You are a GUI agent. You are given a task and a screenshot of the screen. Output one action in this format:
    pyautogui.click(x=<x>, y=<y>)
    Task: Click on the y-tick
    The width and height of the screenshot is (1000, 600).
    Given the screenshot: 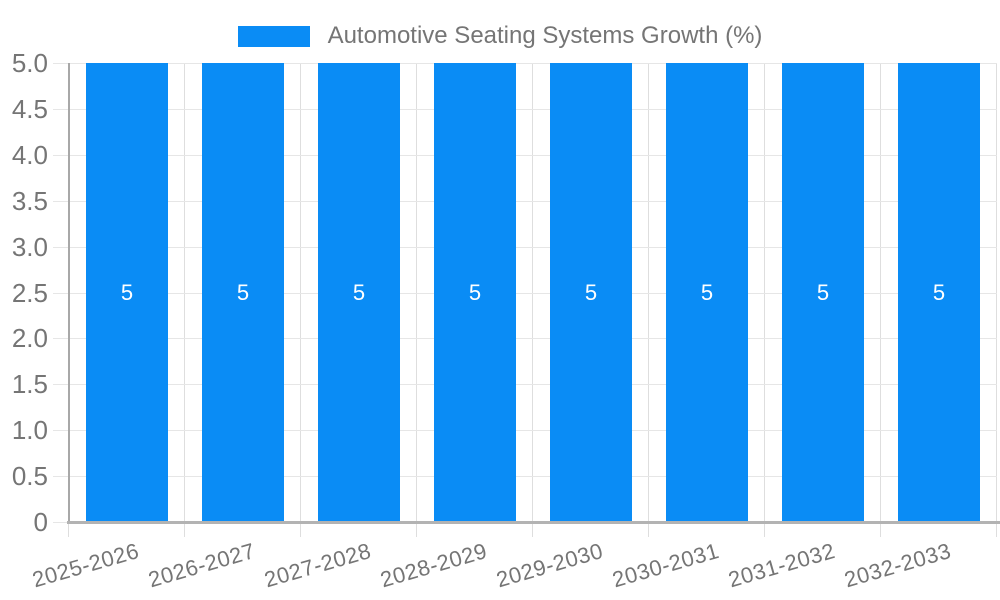 What is the action you would take?
    pyautogui.click(x=61, y=522)
    